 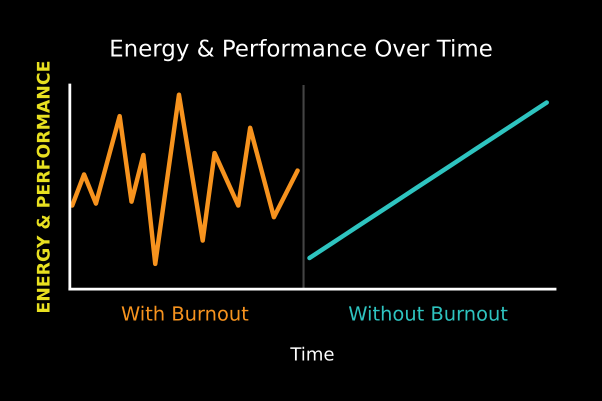 What do you see at coordinates (43, 187) in the screenshot?
I see `y-axis-title: ENERGY & PERFORMANCE` at bounding box center [43, 187].